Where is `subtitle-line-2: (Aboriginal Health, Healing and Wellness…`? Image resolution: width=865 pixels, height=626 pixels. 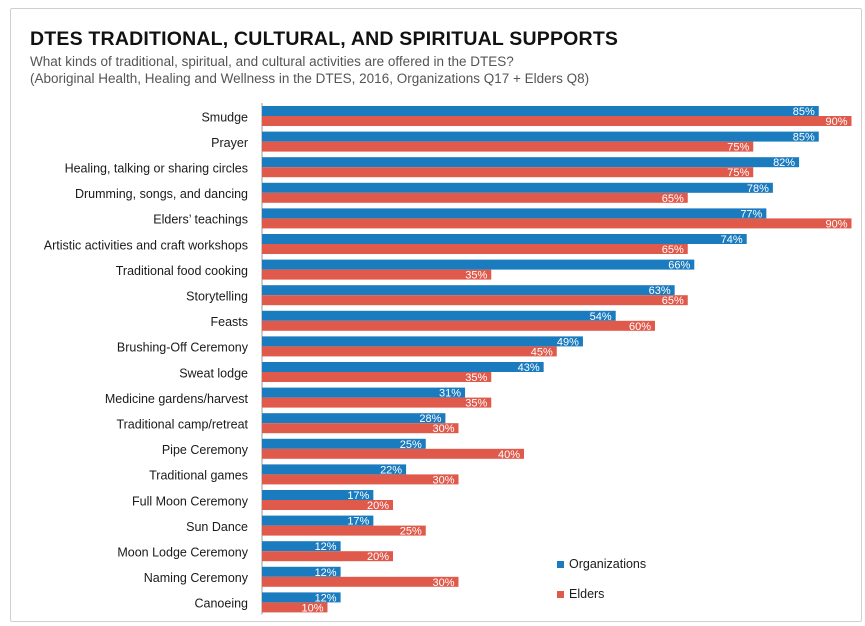 subtitle-line-2: (Aboriginal Health, Healing and Wellness… is located at coordinates (310, 78).